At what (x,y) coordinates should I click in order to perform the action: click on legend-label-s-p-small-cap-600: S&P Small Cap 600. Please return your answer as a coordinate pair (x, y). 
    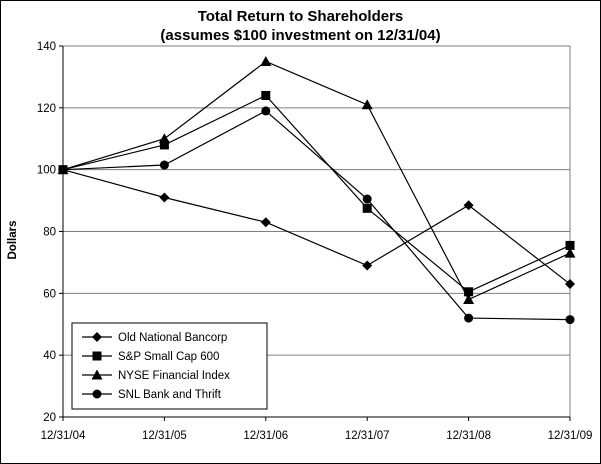
    Looking at the image, I should click on (168, 357).